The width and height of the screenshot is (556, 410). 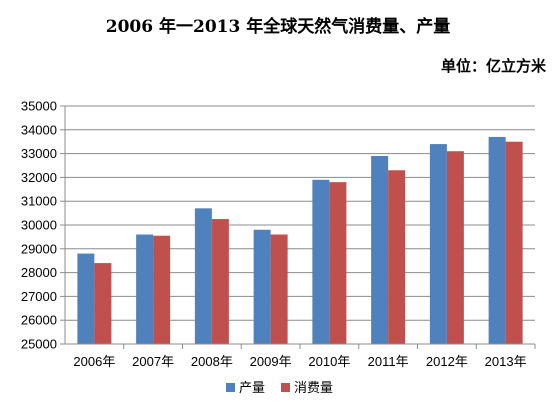 What do you see at coordinates (278, 27) in the screenshot?
I see `chart-title: 2006 年一2013 年全球天然气消费量、产量` at bounding box center [278, 27].